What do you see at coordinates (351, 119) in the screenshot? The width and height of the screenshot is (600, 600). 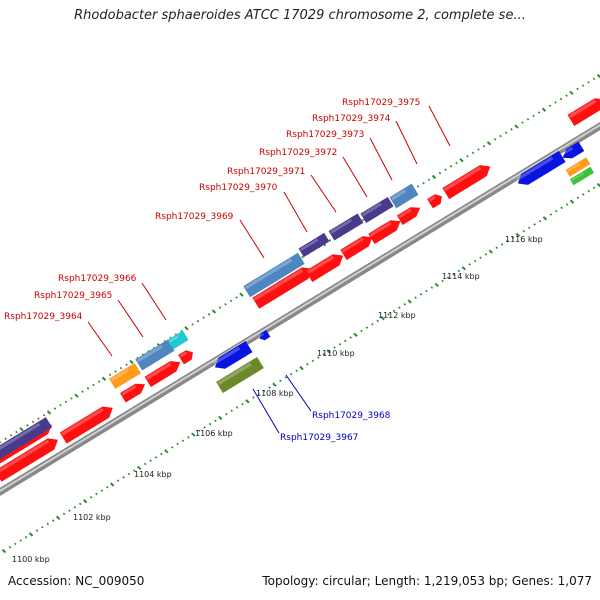 I see `gene-label: Rsph17029_3974` at bounding box center [351, 119].